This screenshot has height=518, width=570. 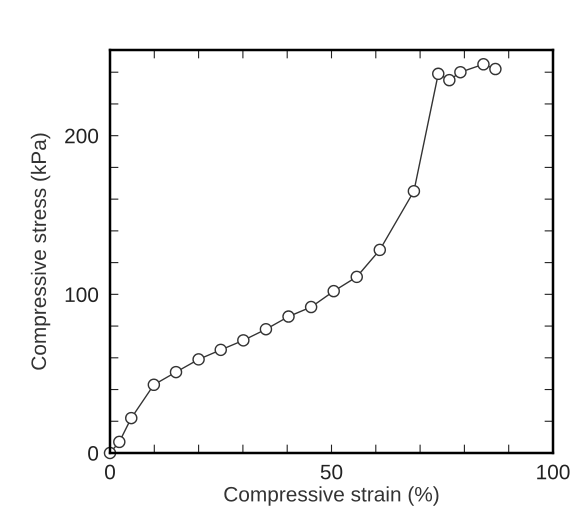 What do you see at coordinates (93, 453) in the screenshot?
I see `y-tick-label: 0` at bounding box center [93, 453].